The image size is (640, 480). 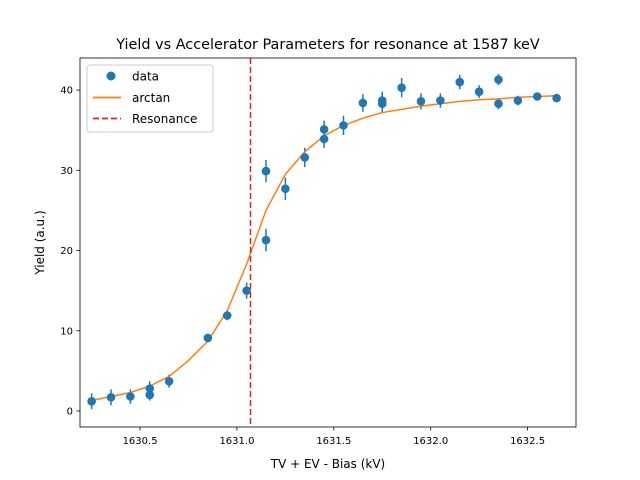 I want to click on legend: data arctan Resonance, so click(x=150, y=98).